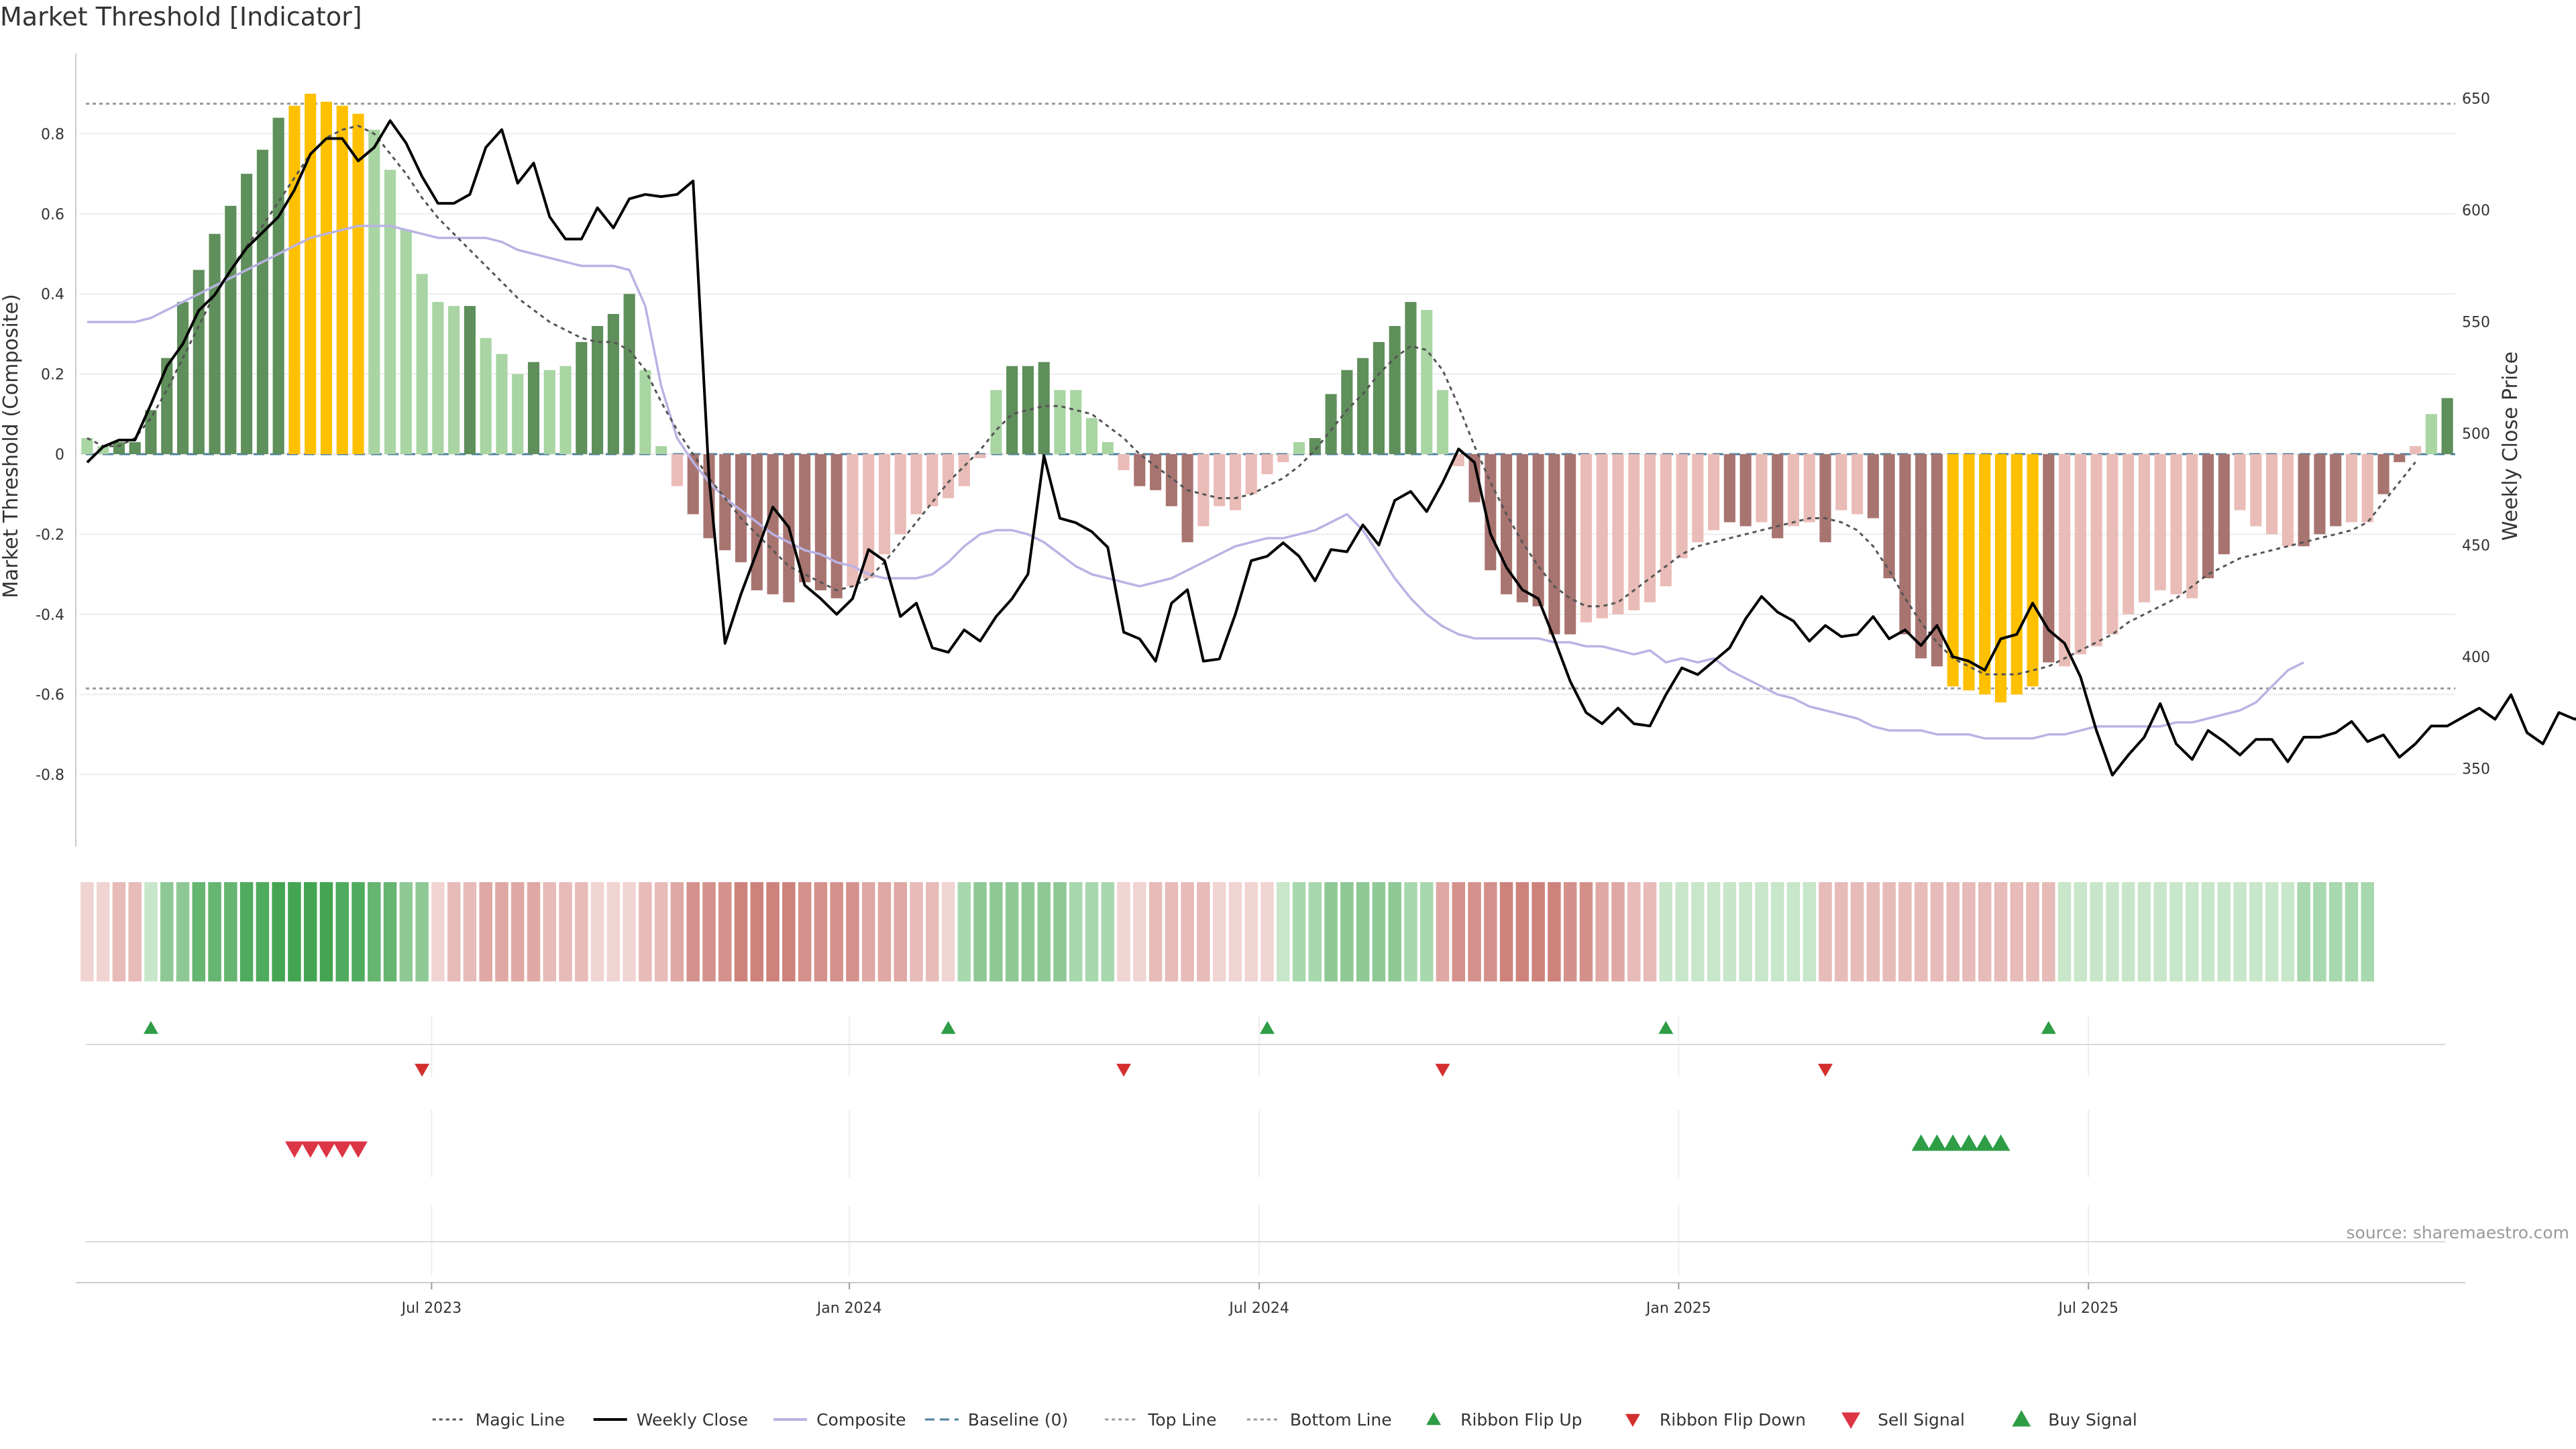 This screenshot has height=1449, width=2576. I want to click on legend-label: Top Line, so click(1181, 1420).